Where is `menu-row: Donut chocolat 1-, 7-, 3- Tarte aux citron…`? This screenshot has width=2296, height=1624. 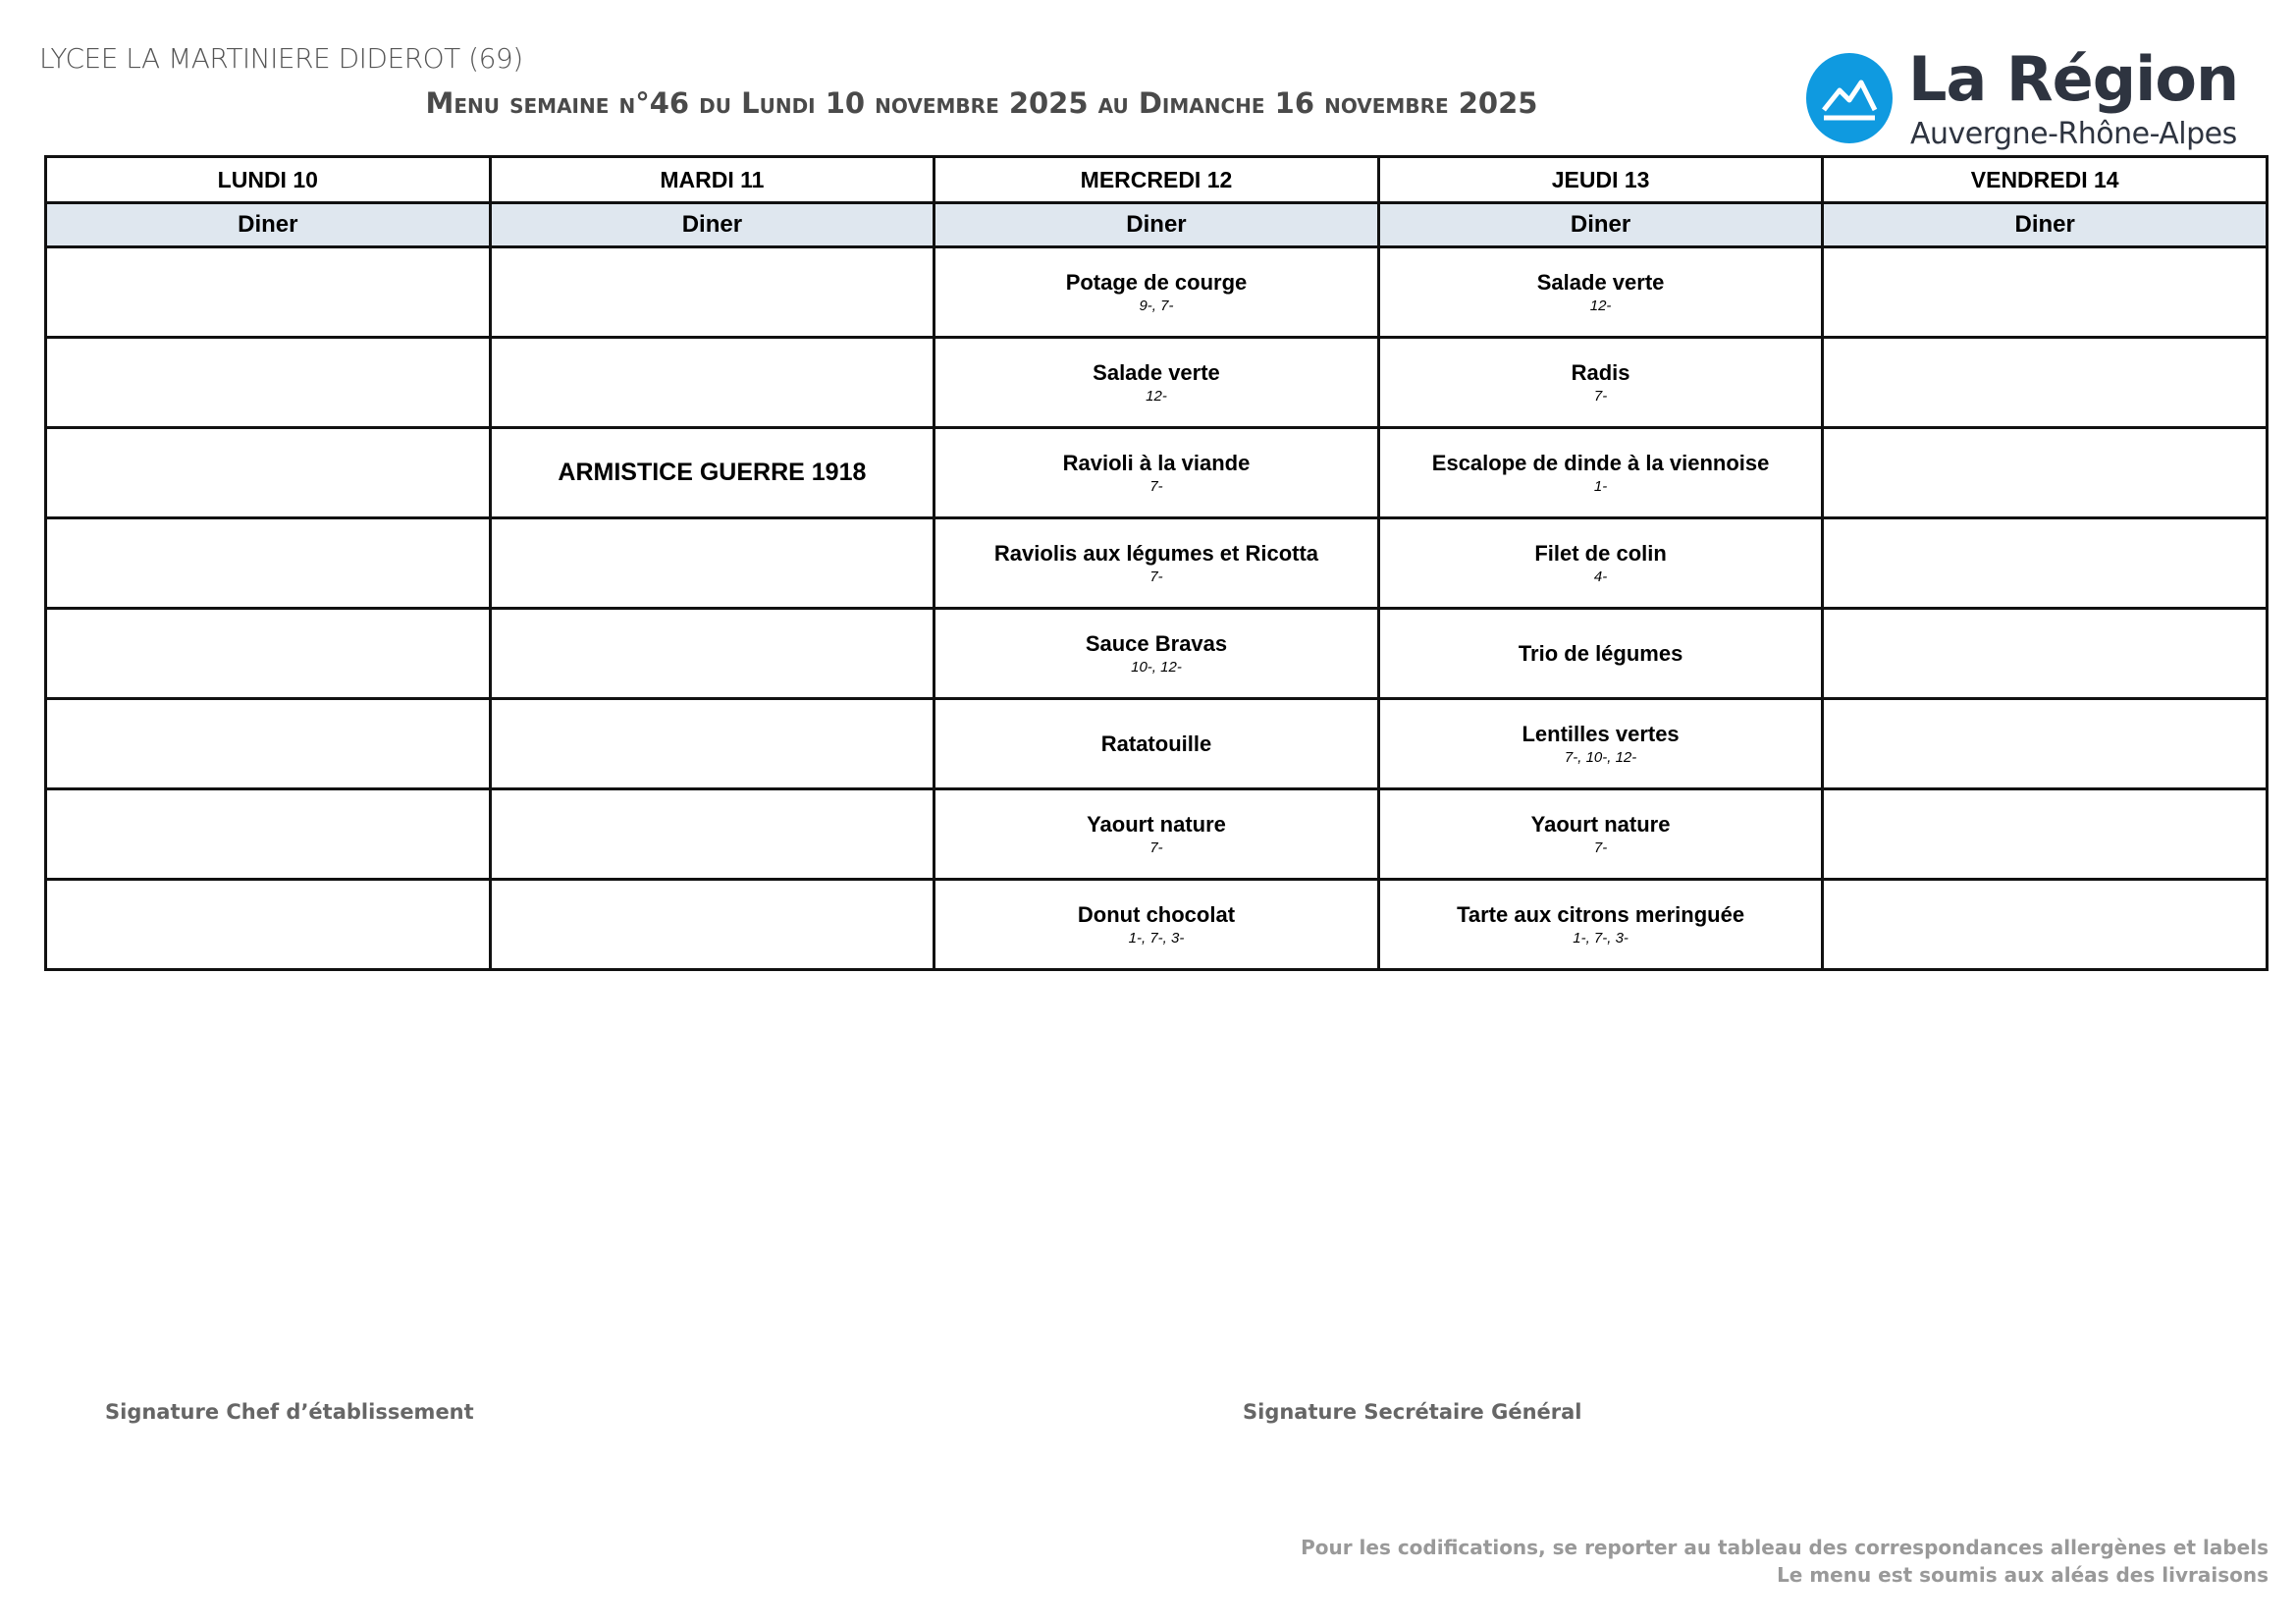 menu-row: Donut chocolat 1-, 7-, 3- Tarte aux citron… is located at coordinates (1156, 924).